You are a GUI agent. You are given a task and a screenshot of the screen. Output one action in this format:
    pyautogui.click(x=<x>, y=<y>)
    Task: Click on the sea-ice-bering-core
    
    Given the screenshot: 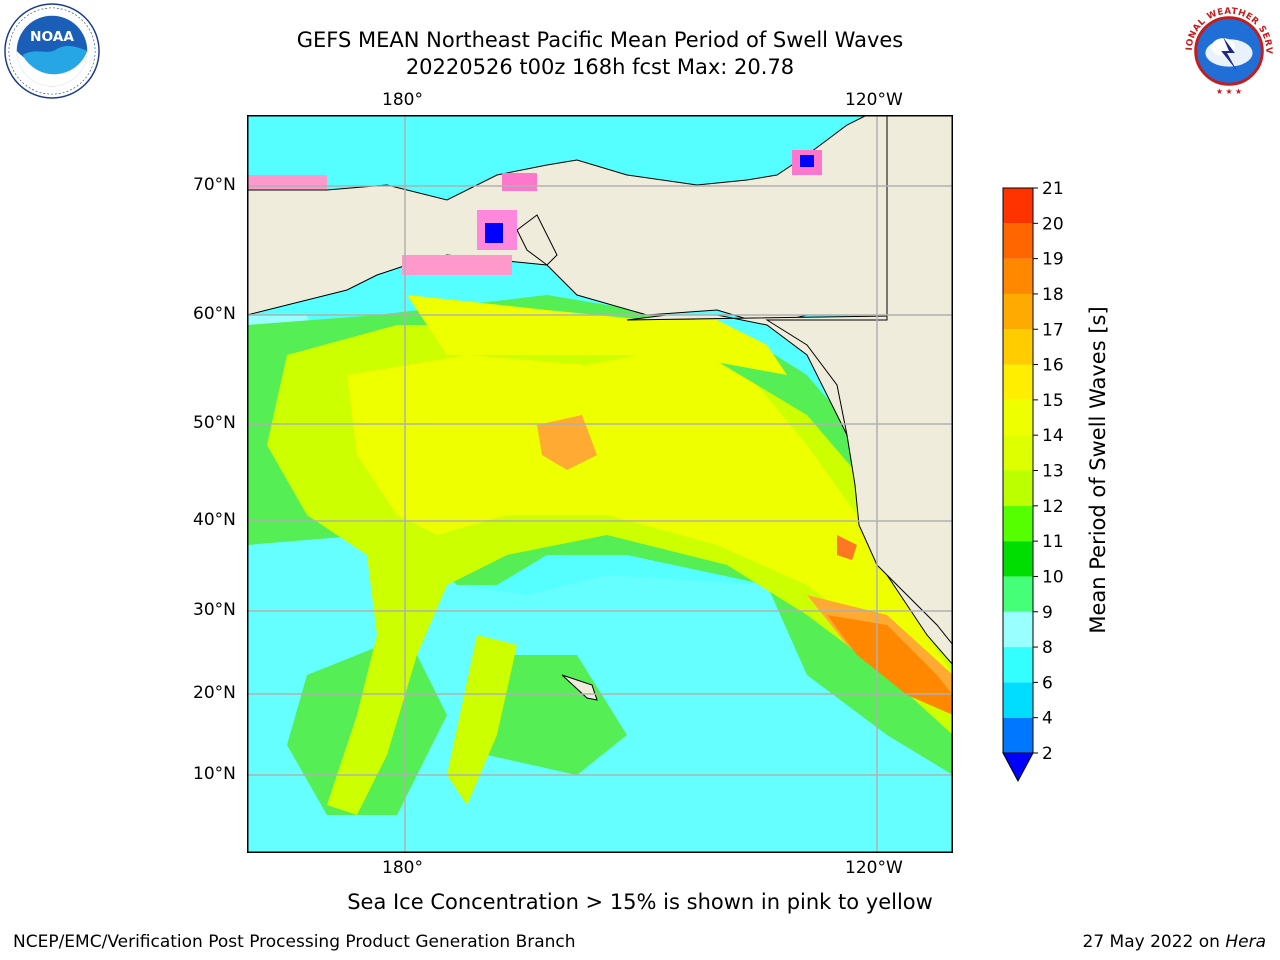 What is the action you would take?
    pyautogui.click(x=494, y=233)
    